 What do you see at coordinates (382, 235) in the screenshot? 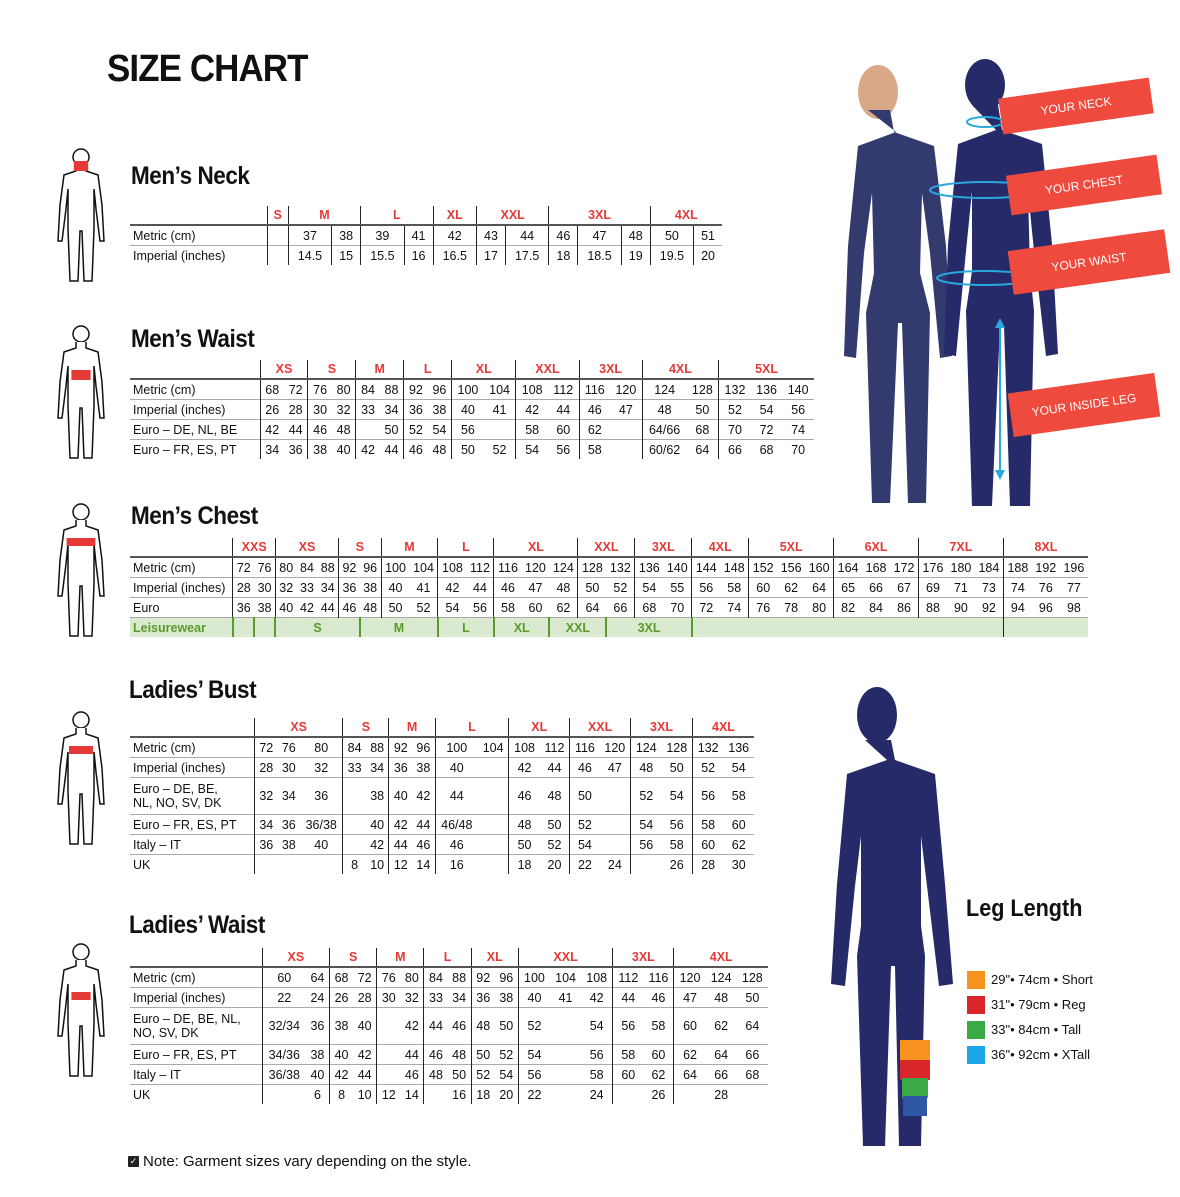
I see `table-cell: 39` at bounding box center [382, 235].